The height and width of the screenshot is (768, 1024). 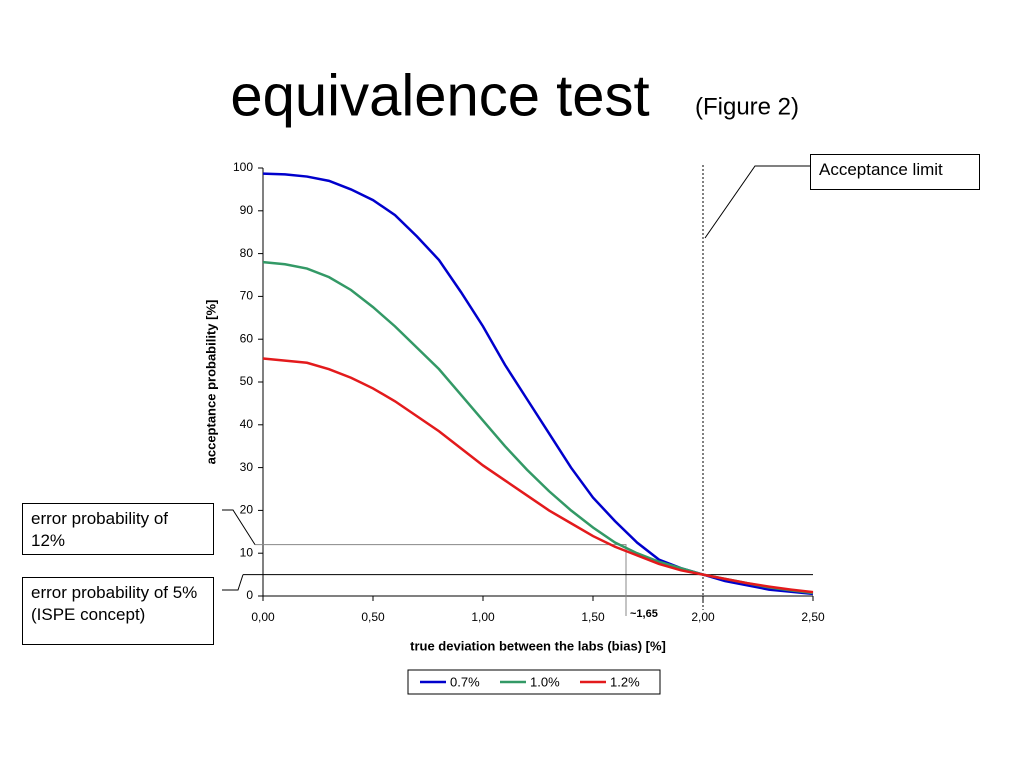 I want to click on subtitle: (Figure 2), so click(x=747, y=106).